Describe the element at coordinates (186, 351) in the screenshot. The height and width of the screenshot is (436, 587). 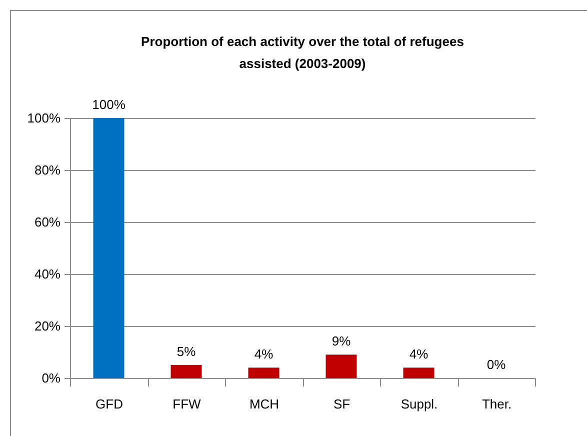
I see `data-label: 5%` at that location.